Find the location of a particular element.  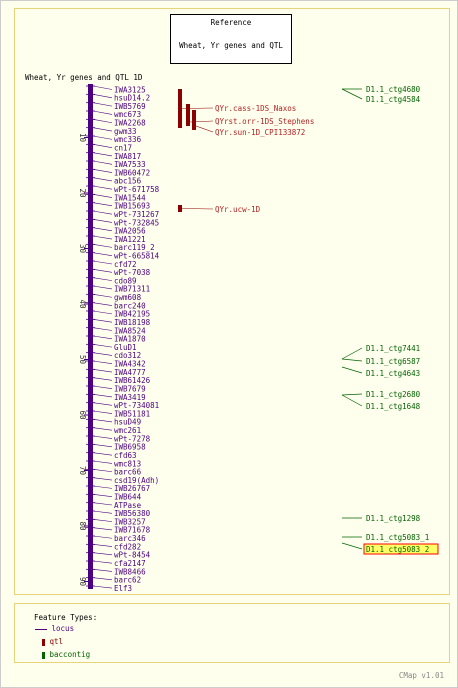

axis-tick-label: 30 is located at coordinates (82, 249).